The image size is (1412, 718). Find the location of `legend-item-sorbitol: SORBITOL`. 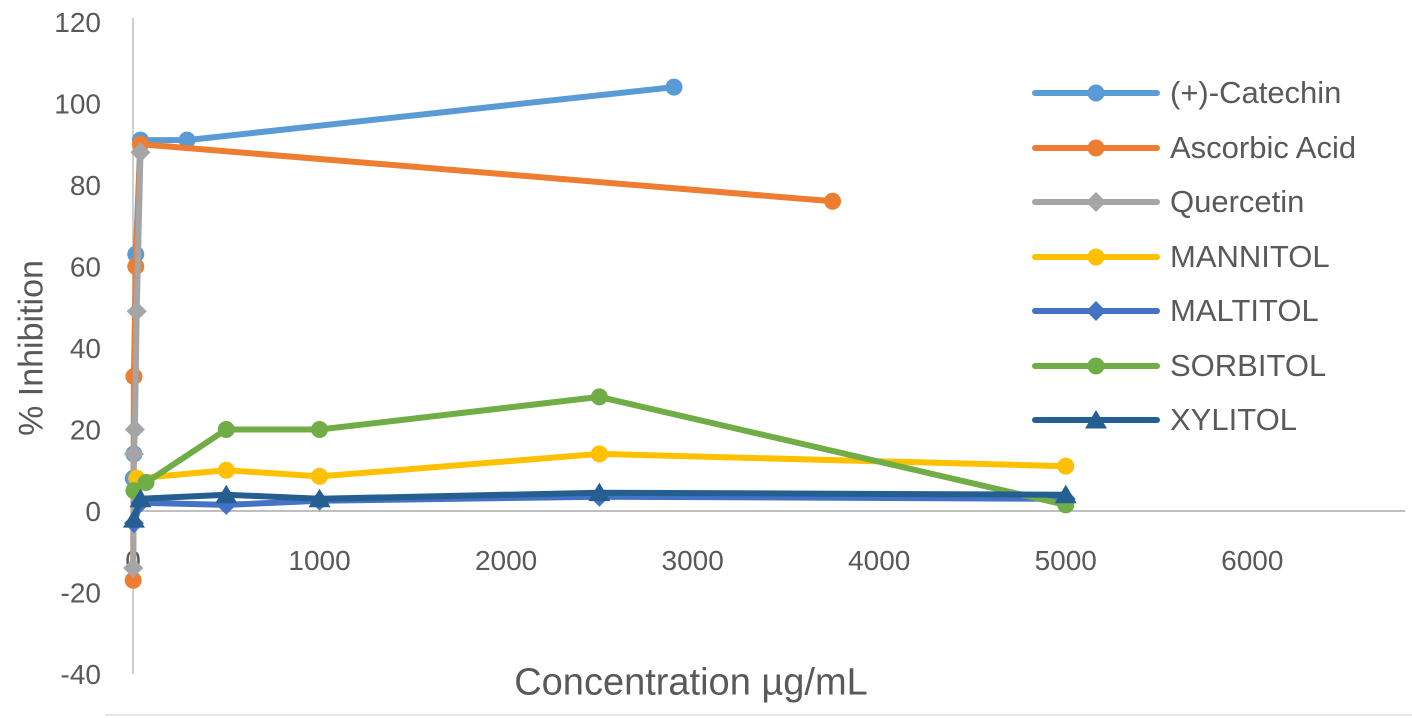

legend-item-sorbitol: SORBITOL is located at coordinates (1194, 366).